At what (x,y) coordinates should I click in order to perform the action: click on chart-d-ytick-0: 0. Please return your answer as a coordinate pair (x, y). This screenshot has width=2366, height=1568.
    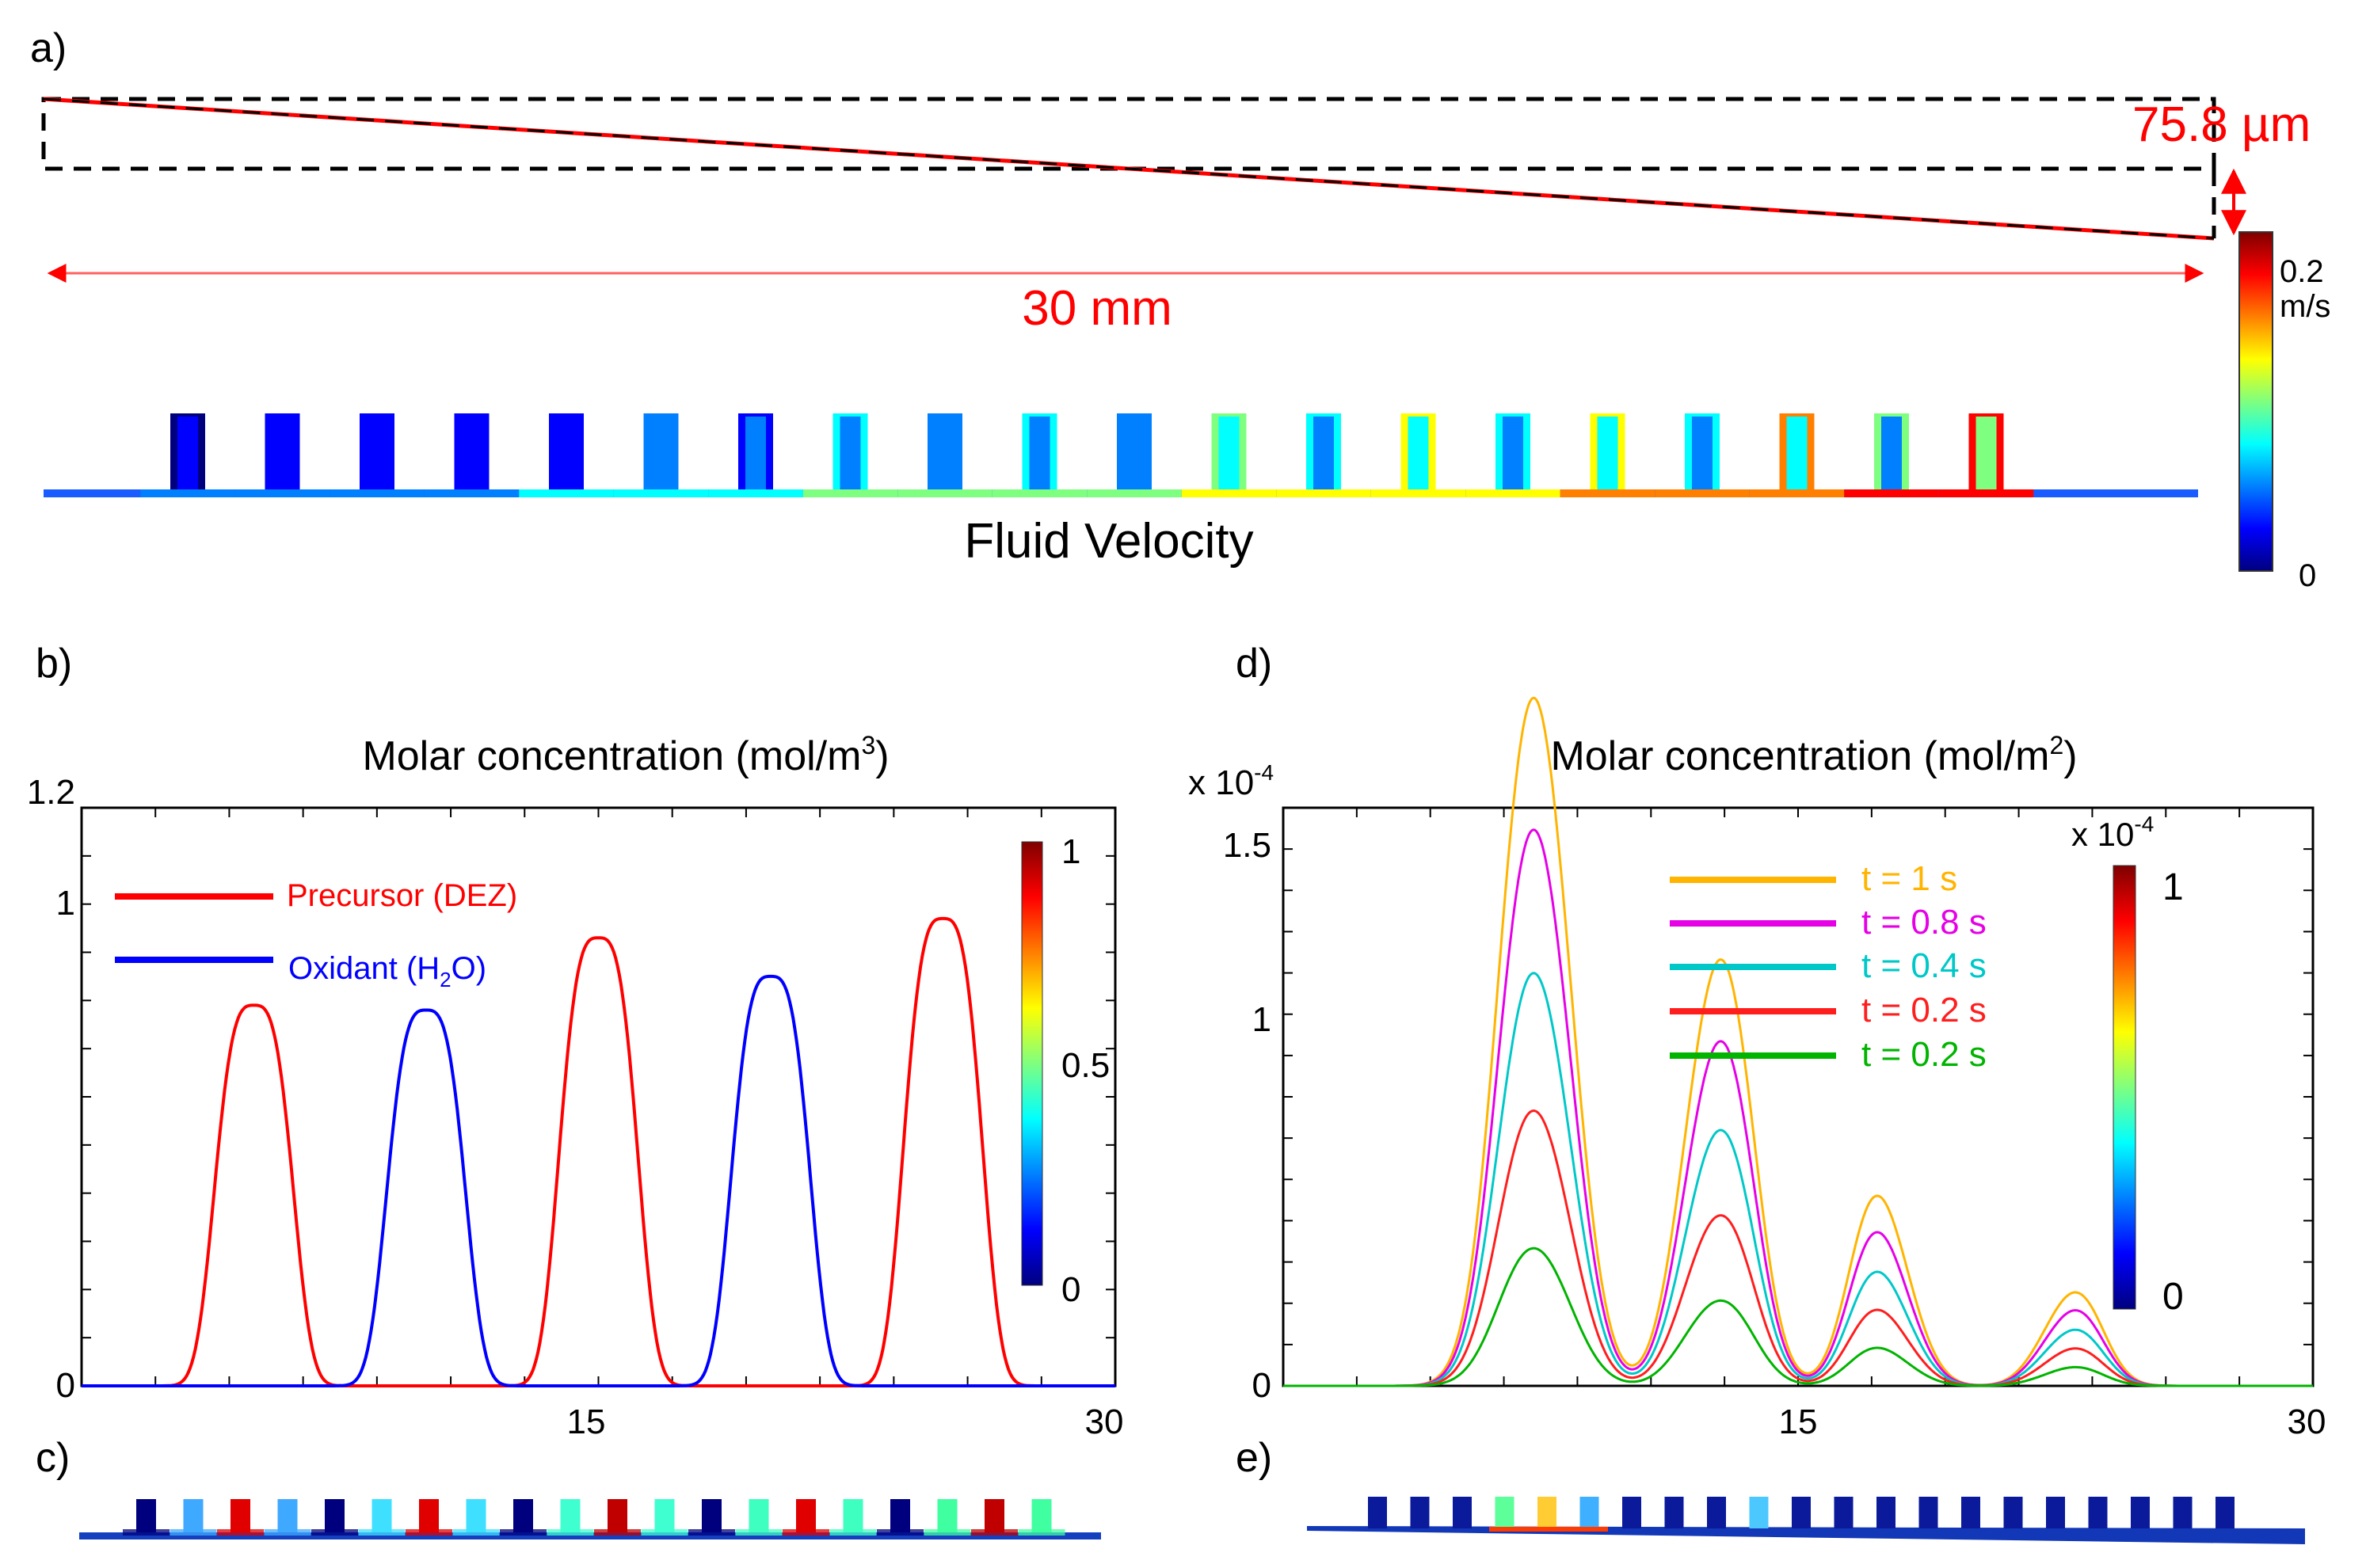
    Looking at the image, I should click on (1261, 1385).